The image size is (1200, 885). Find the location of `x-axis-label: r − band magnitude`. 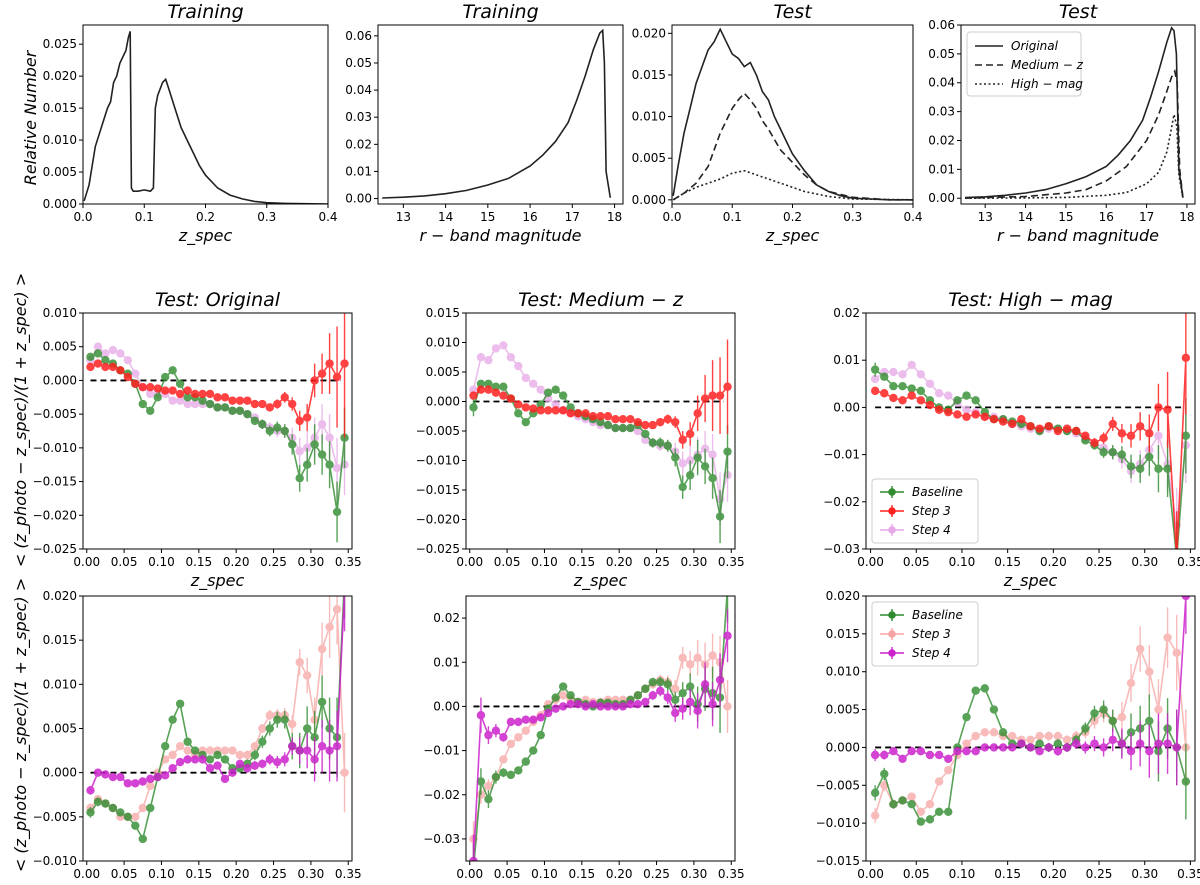

x-axis-label: r − band magnitude is located at coordinates (500, 235).